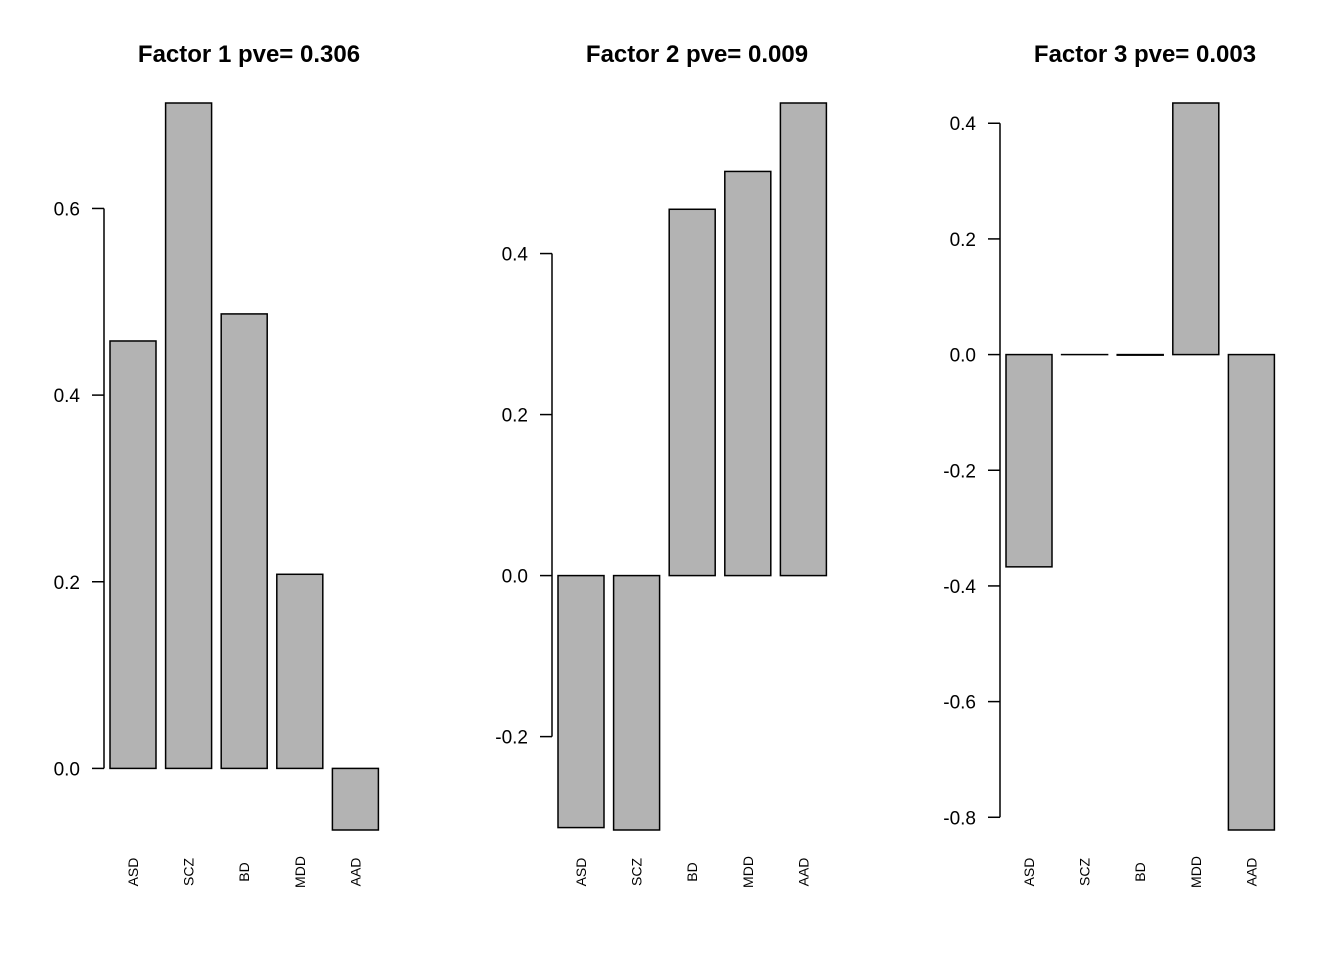  Describe the element at coordinates (697, 54) in the screenshot. I see `panel-title: Factor 2 pve= 0.009` at that location.